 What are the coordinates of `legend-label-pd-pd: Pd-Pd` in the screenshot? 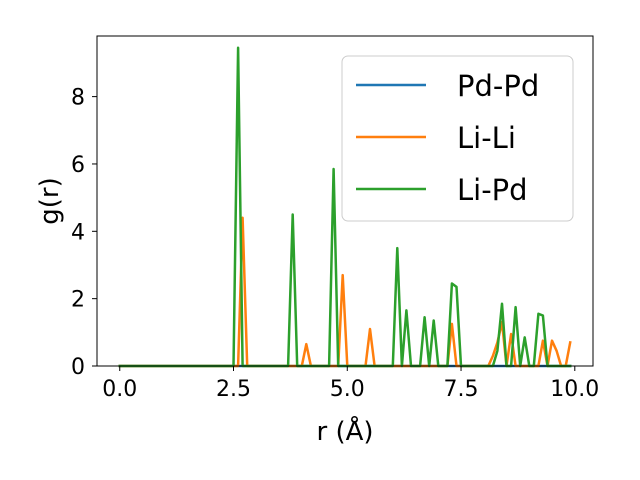 It's located at (498, 86).